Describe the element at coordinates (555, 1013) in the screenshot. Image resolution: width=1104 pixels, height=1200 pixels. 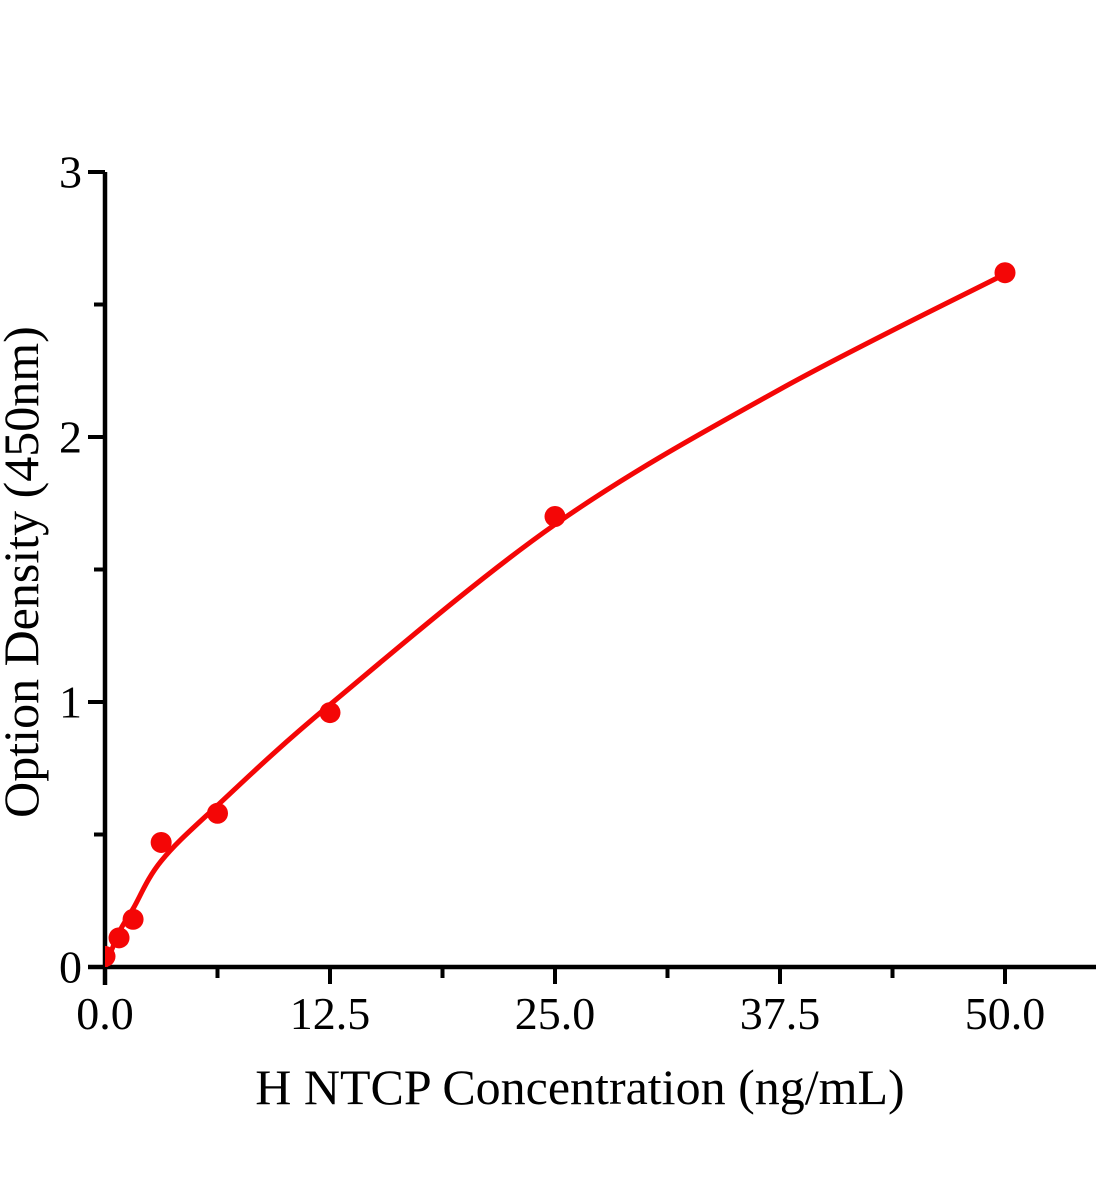
I see `x-tick-label: 25.0` at that location.